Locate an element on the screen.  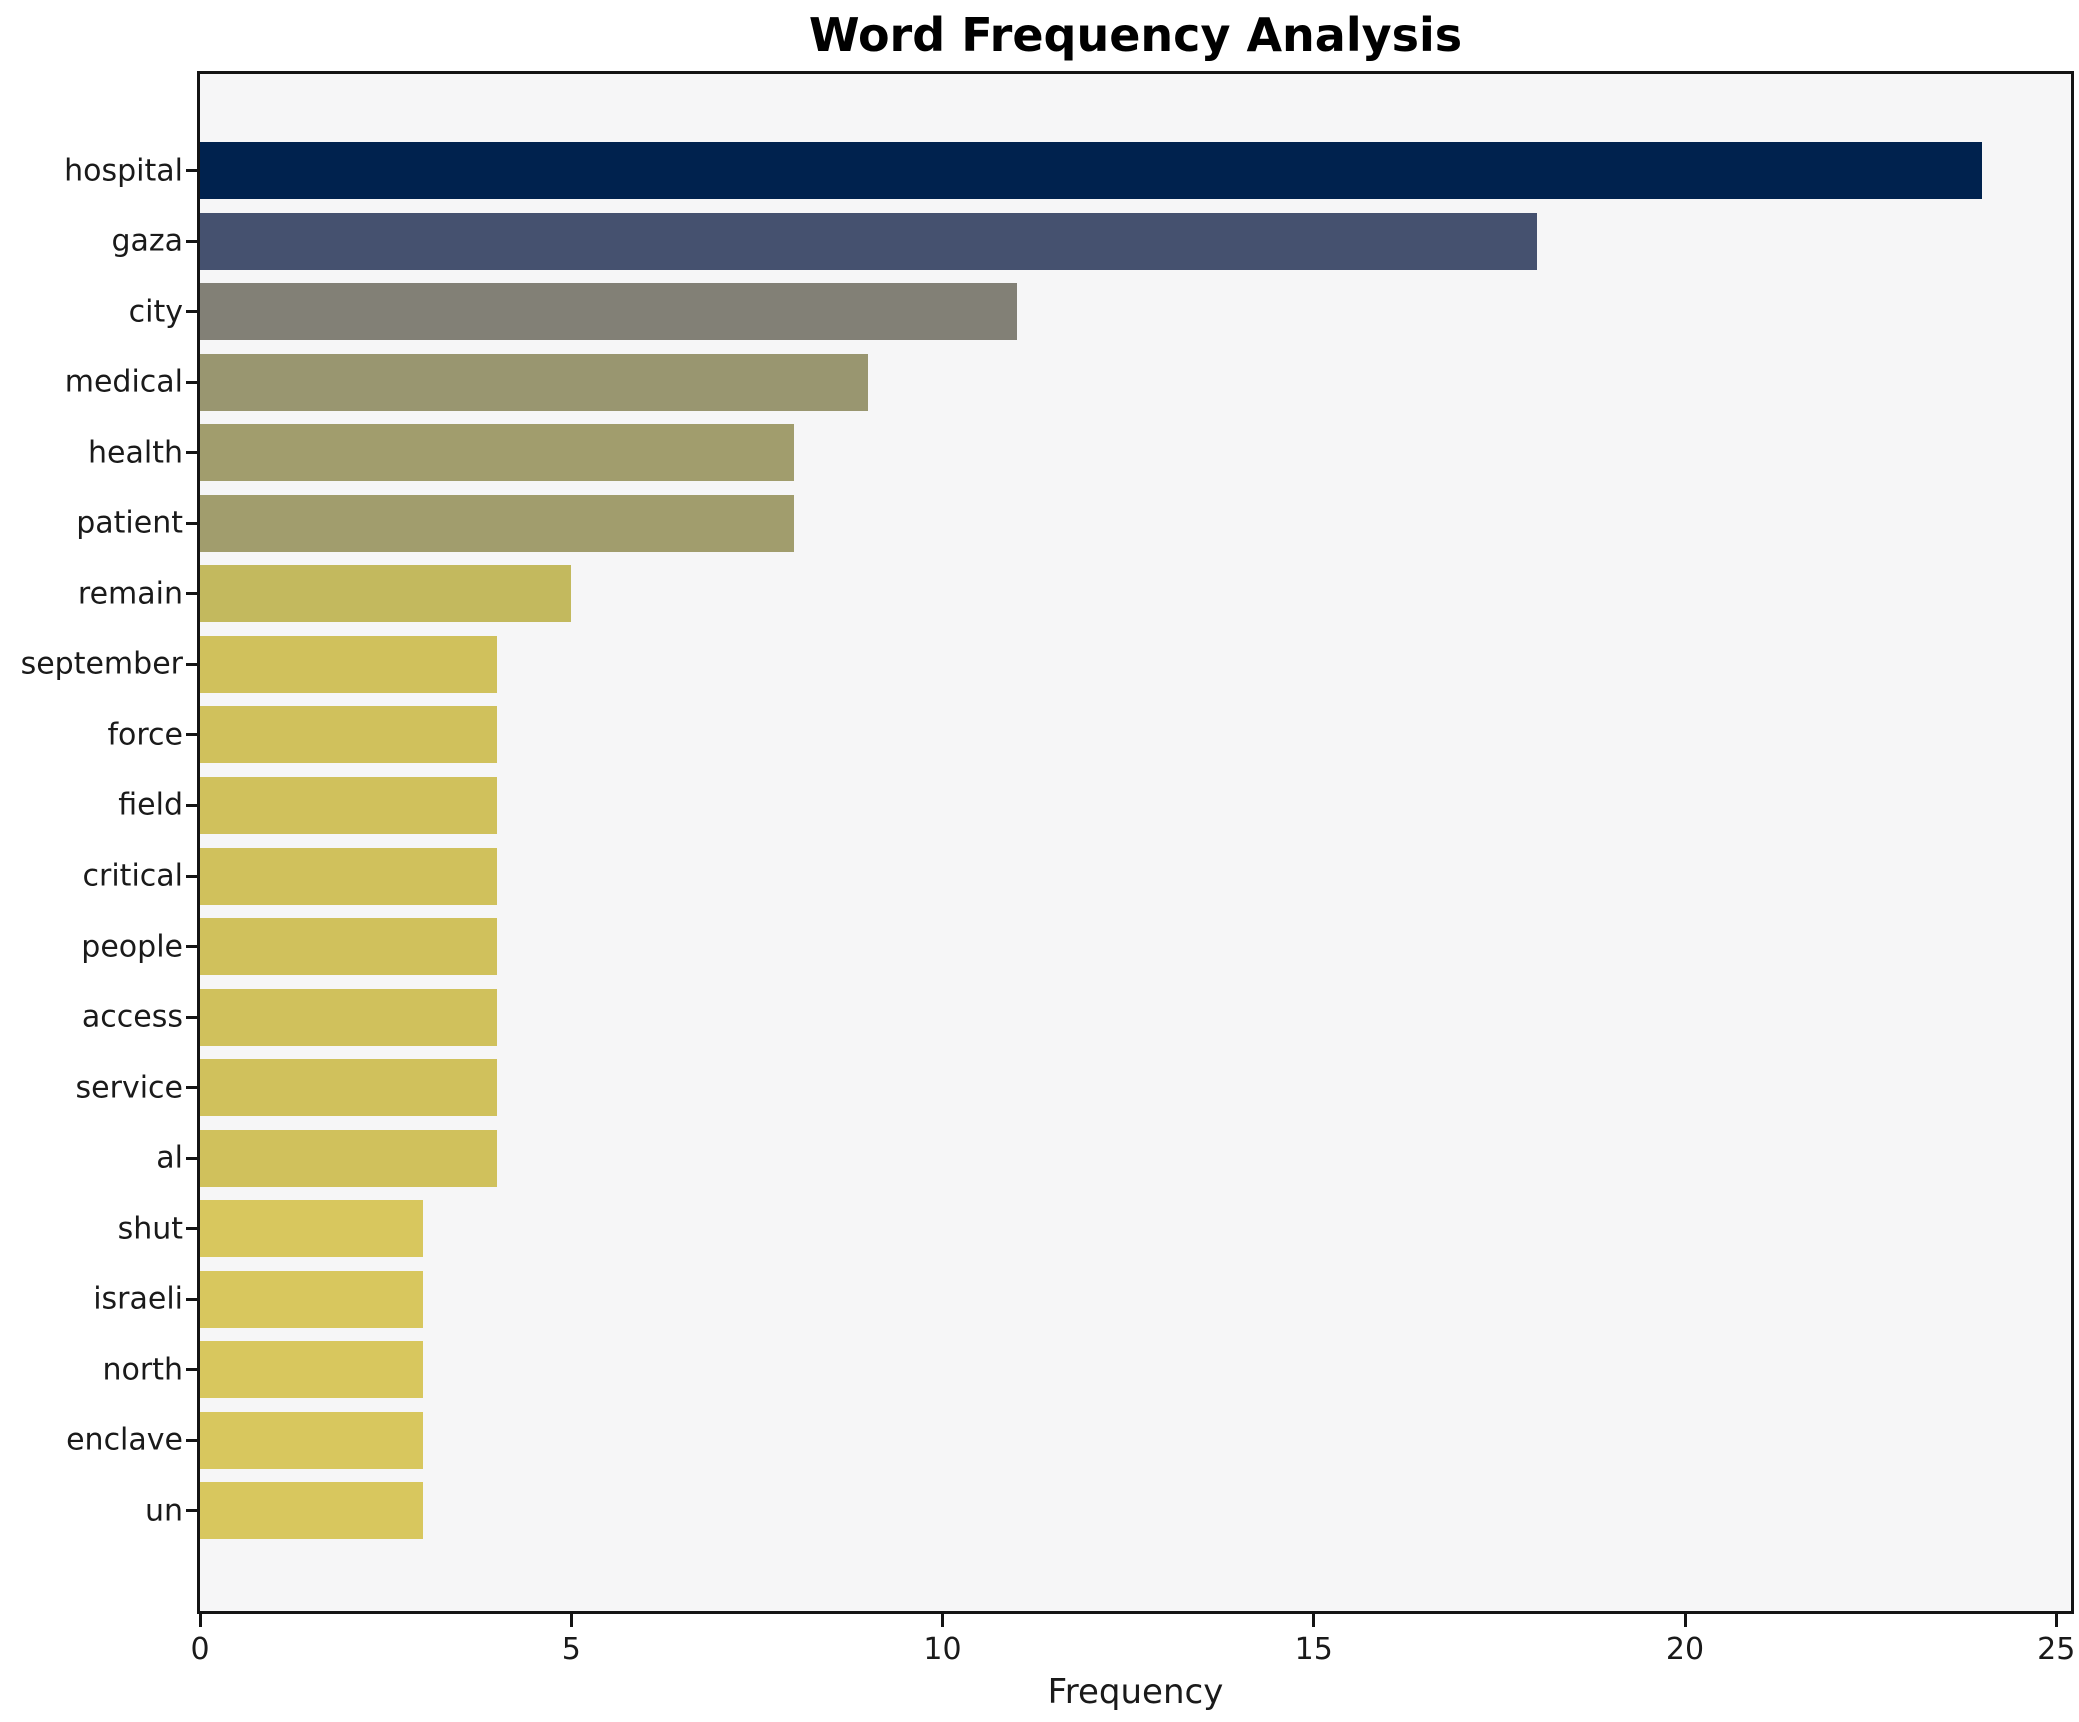
x-tick-label: 25 is located at coordinates (2056, 1649).